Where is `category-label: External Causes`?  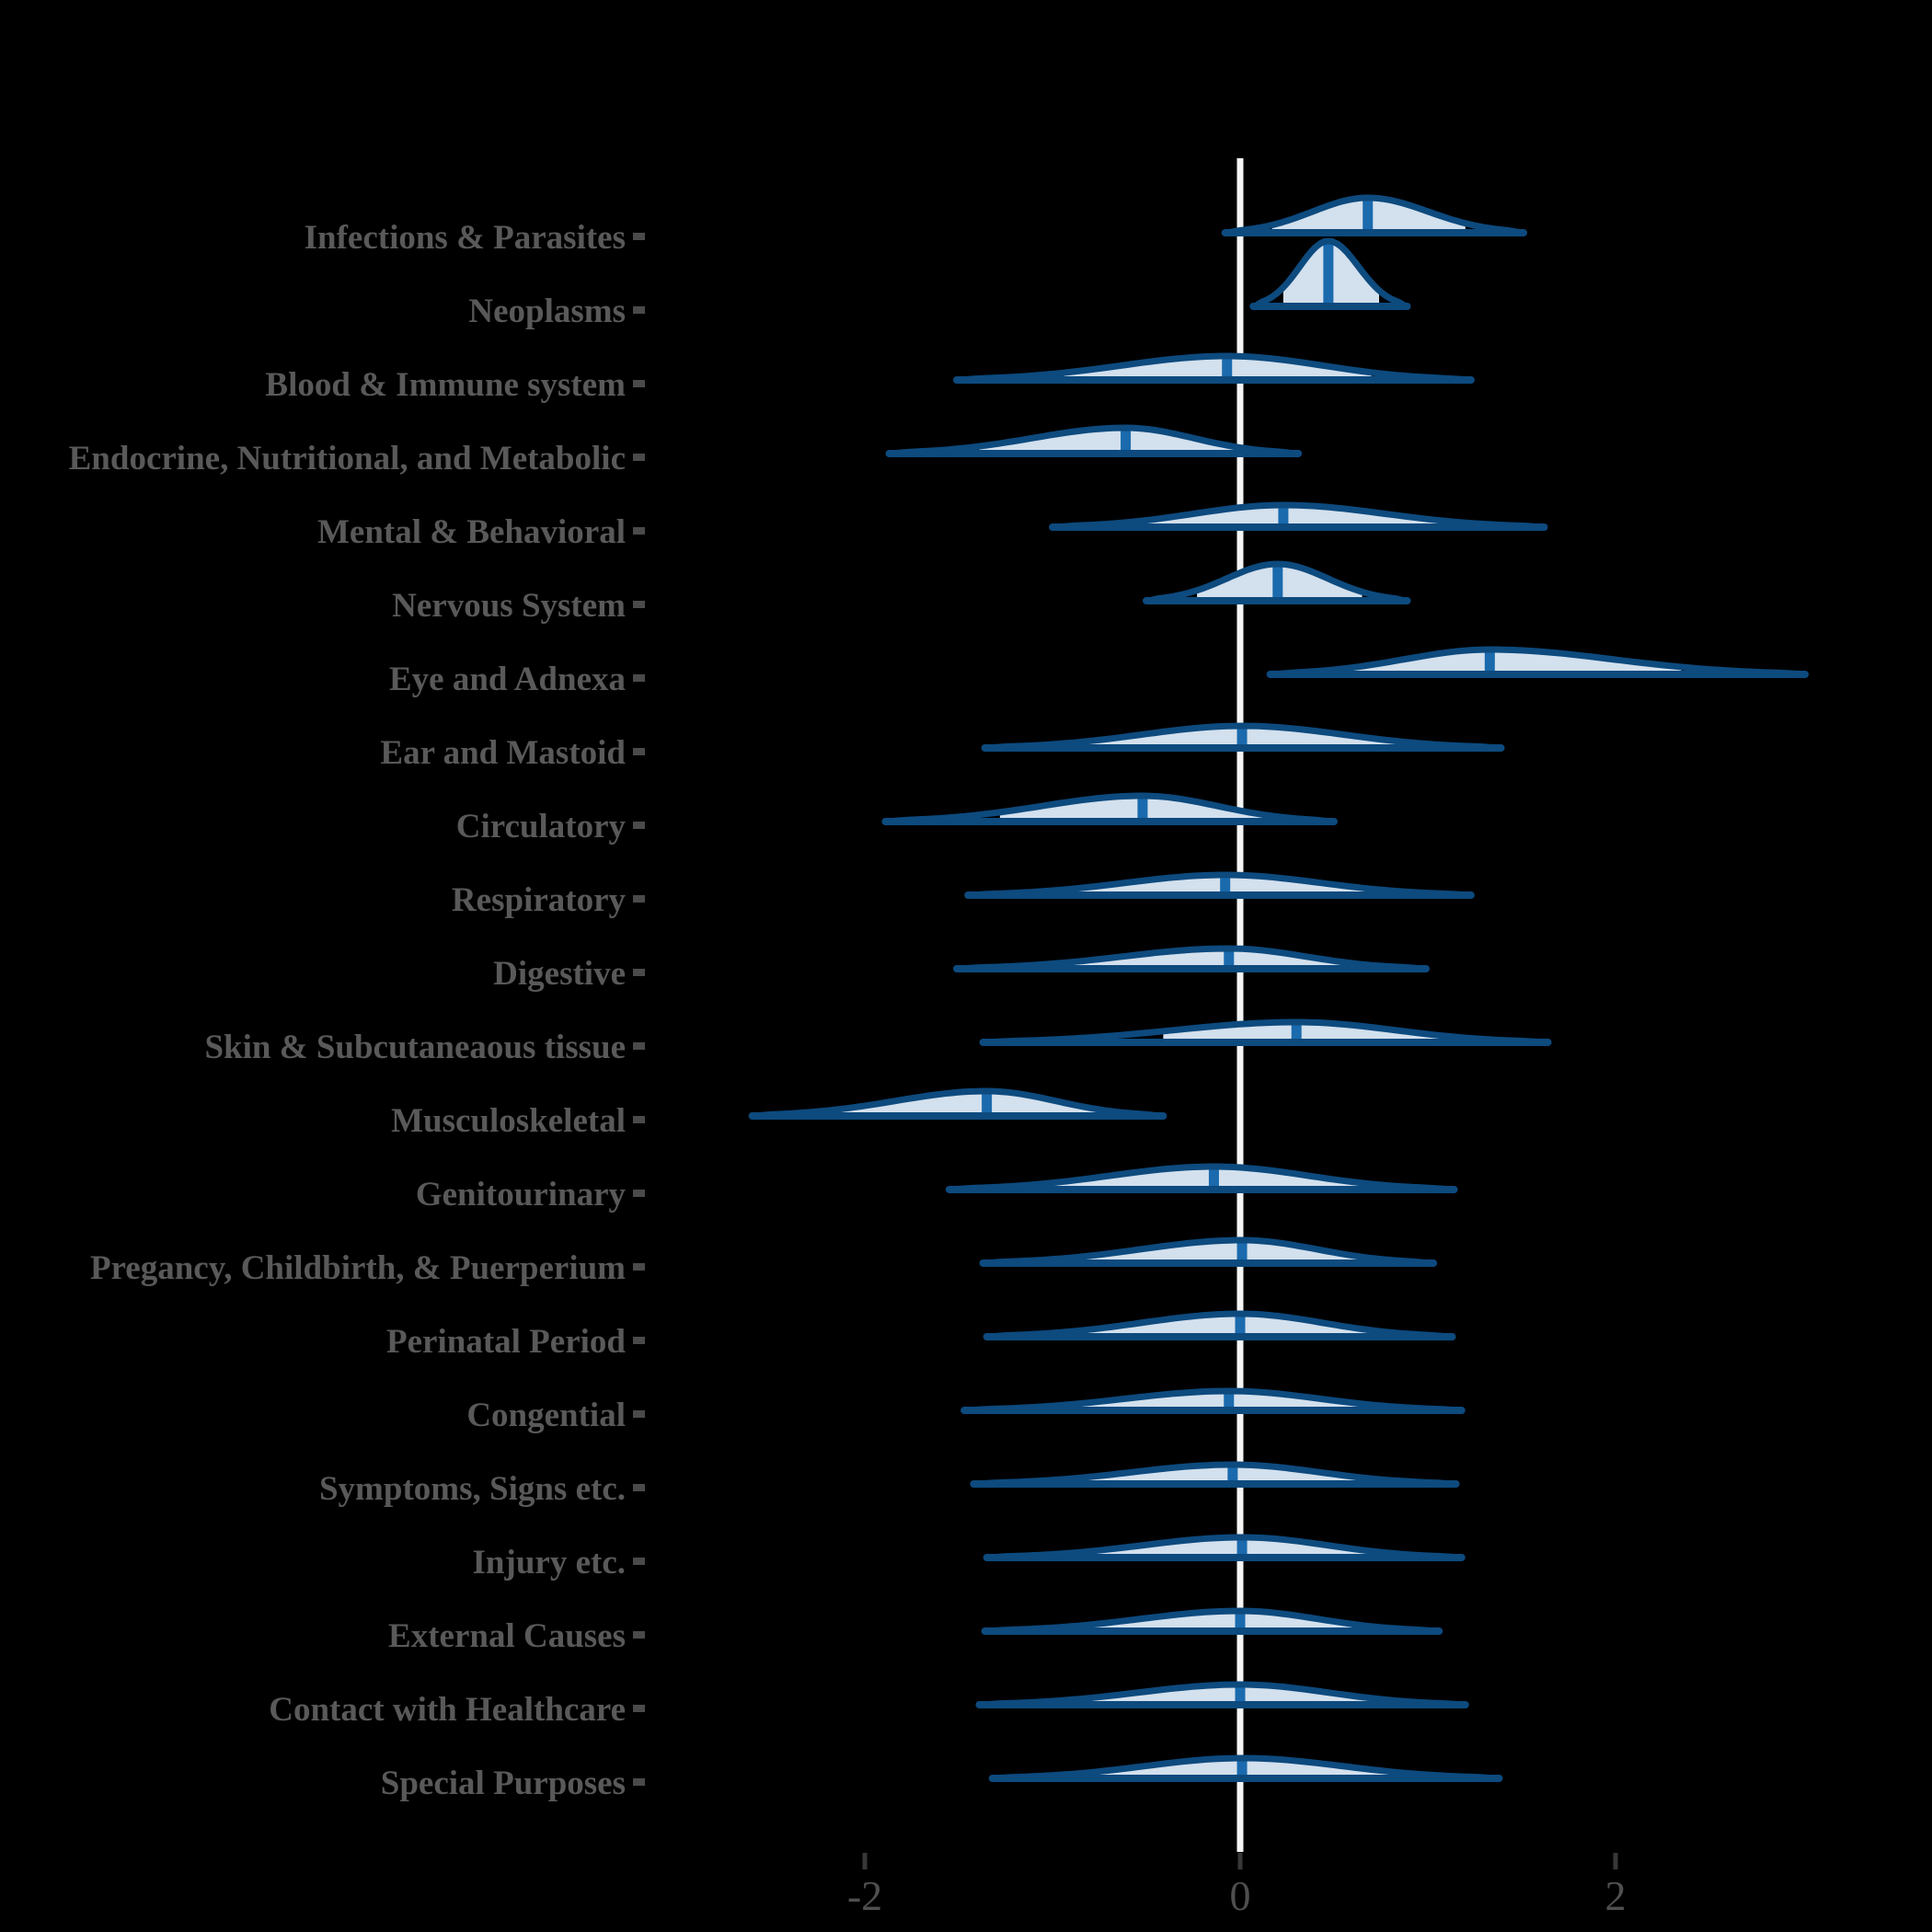
category-label: External Causes is located at coordinates (507, 1636).